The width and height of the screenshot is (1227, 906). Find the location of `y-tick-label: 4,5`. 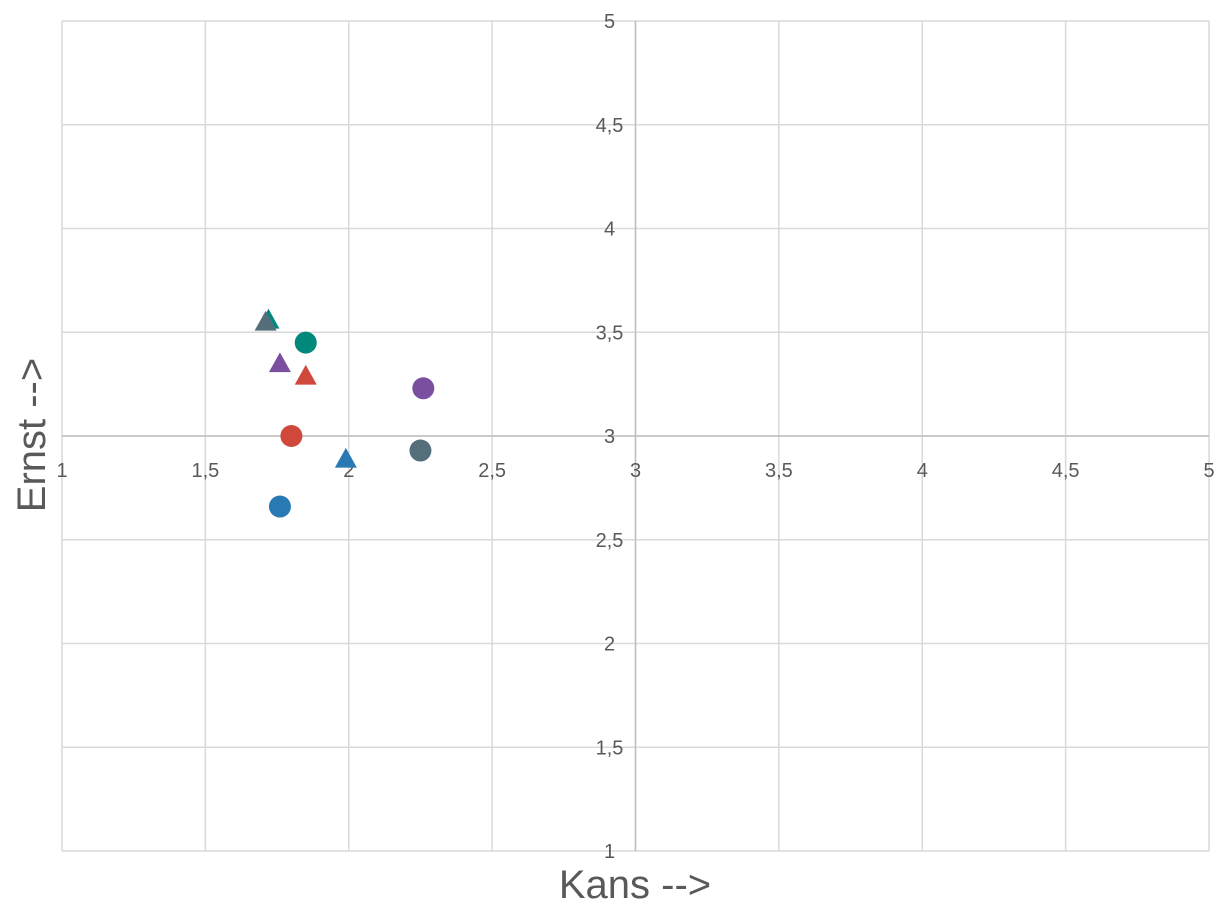

y-tick-label: 4,5 is located at coordinates (610, 126).